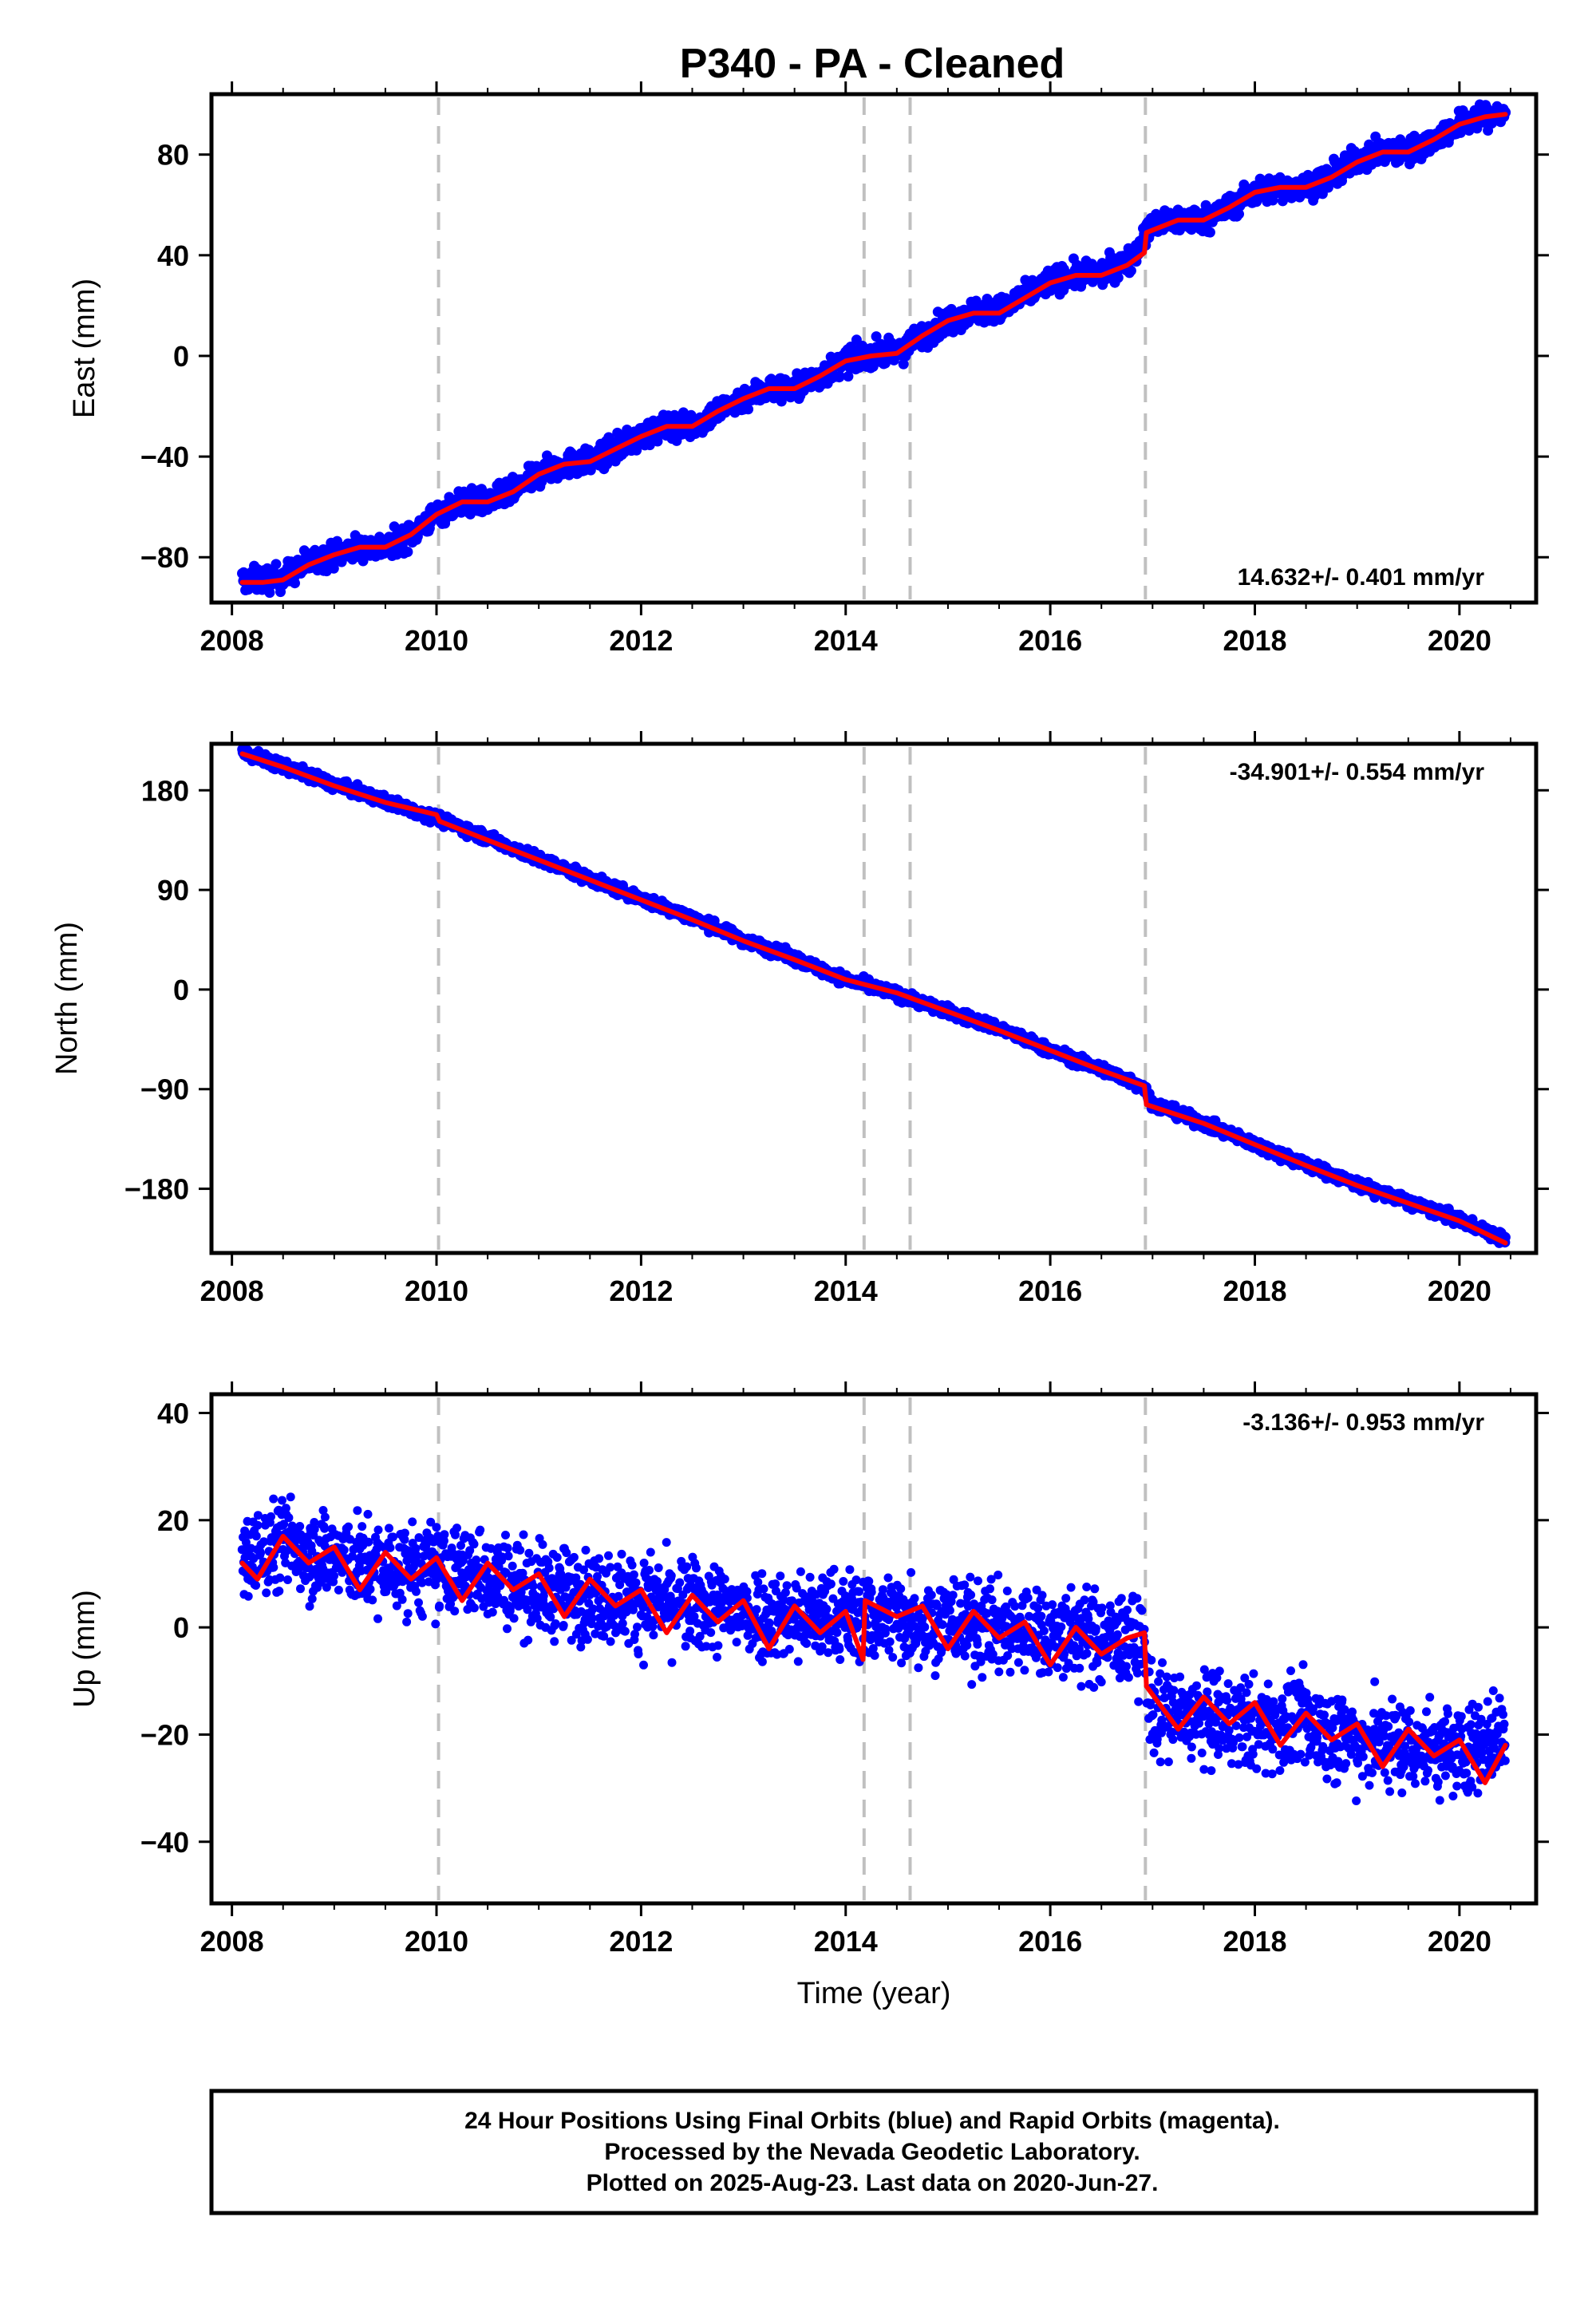 The image size is (1596, 2316). What do you see at coordinates (164, 457) in the screenshot?
I see `y-tick-label: −40` at bounding box center [164, 457].